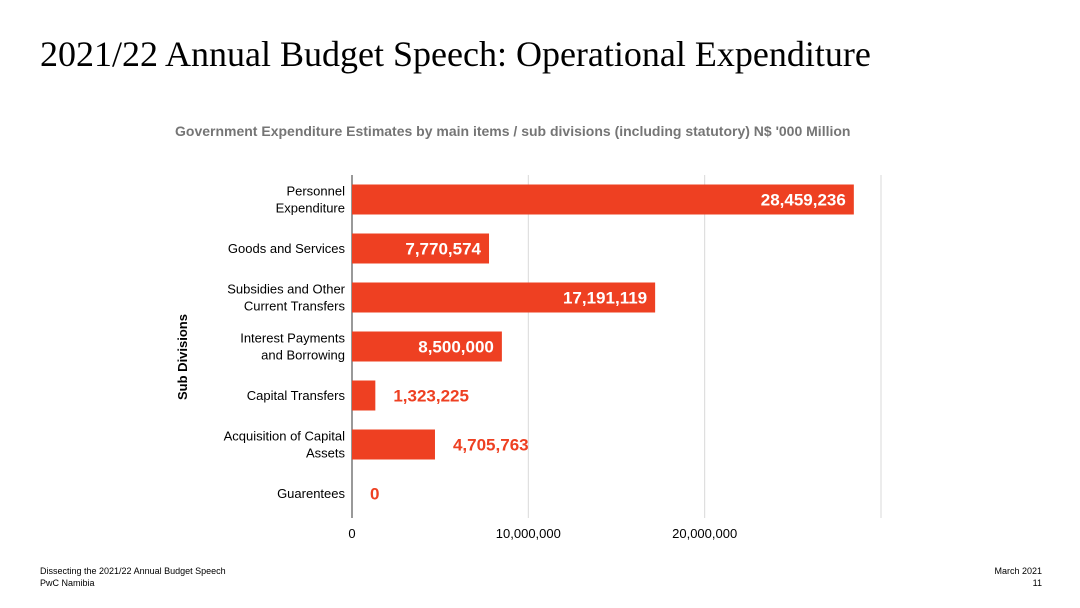 The image size is (1080, 608). I want to click on x-tick-labels: 0 10,000,000 20,000,000, so click(542, 533).